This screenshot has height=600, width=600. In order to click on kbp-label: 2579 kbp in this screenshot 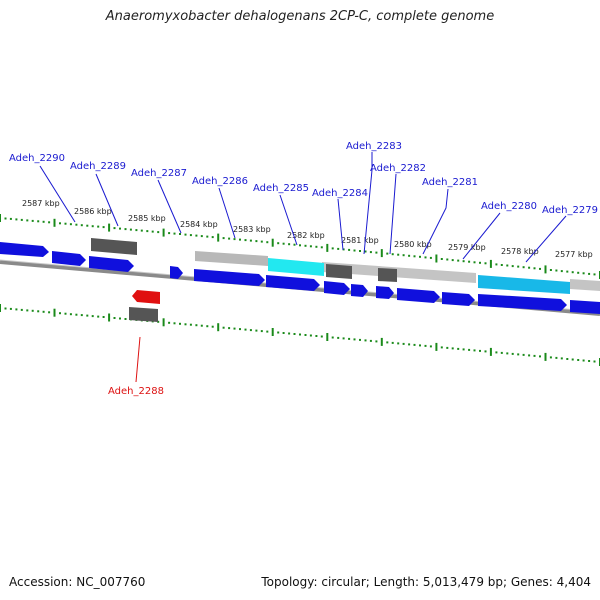, I will do `click(467, 247)`.